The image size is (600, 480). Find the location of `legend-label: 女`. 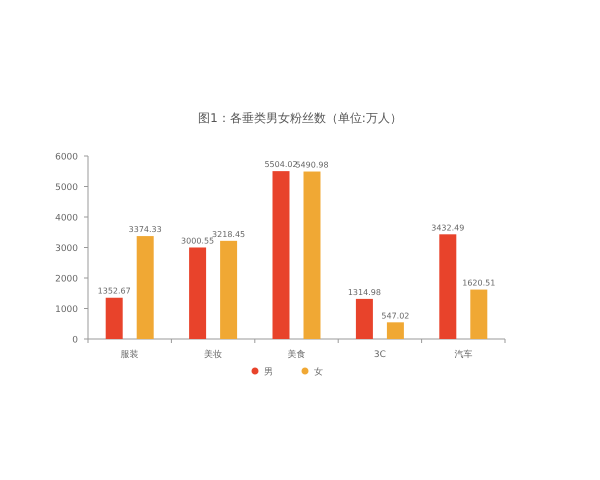

legend-label: 女 is located at coordinates (318, 372).